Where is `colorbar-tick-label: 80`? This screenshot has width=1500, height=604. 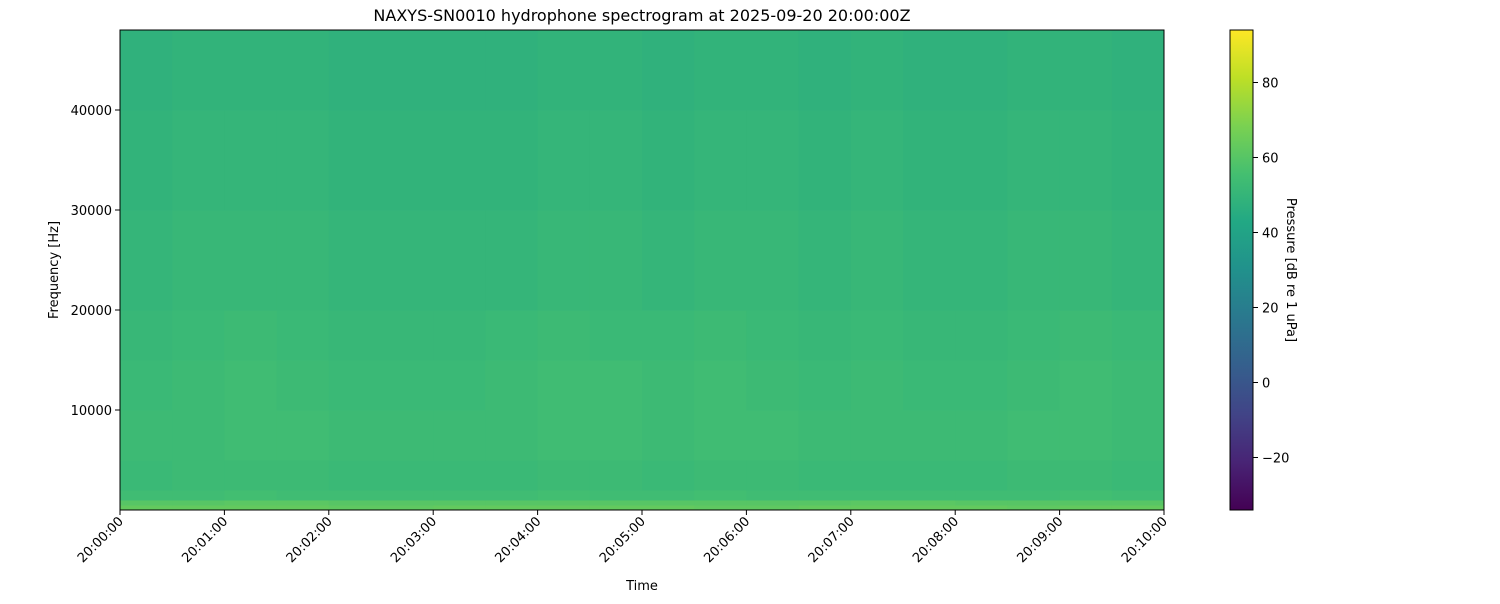 colorbar-tick-label: 80 is located at coordinates (1270, 84).